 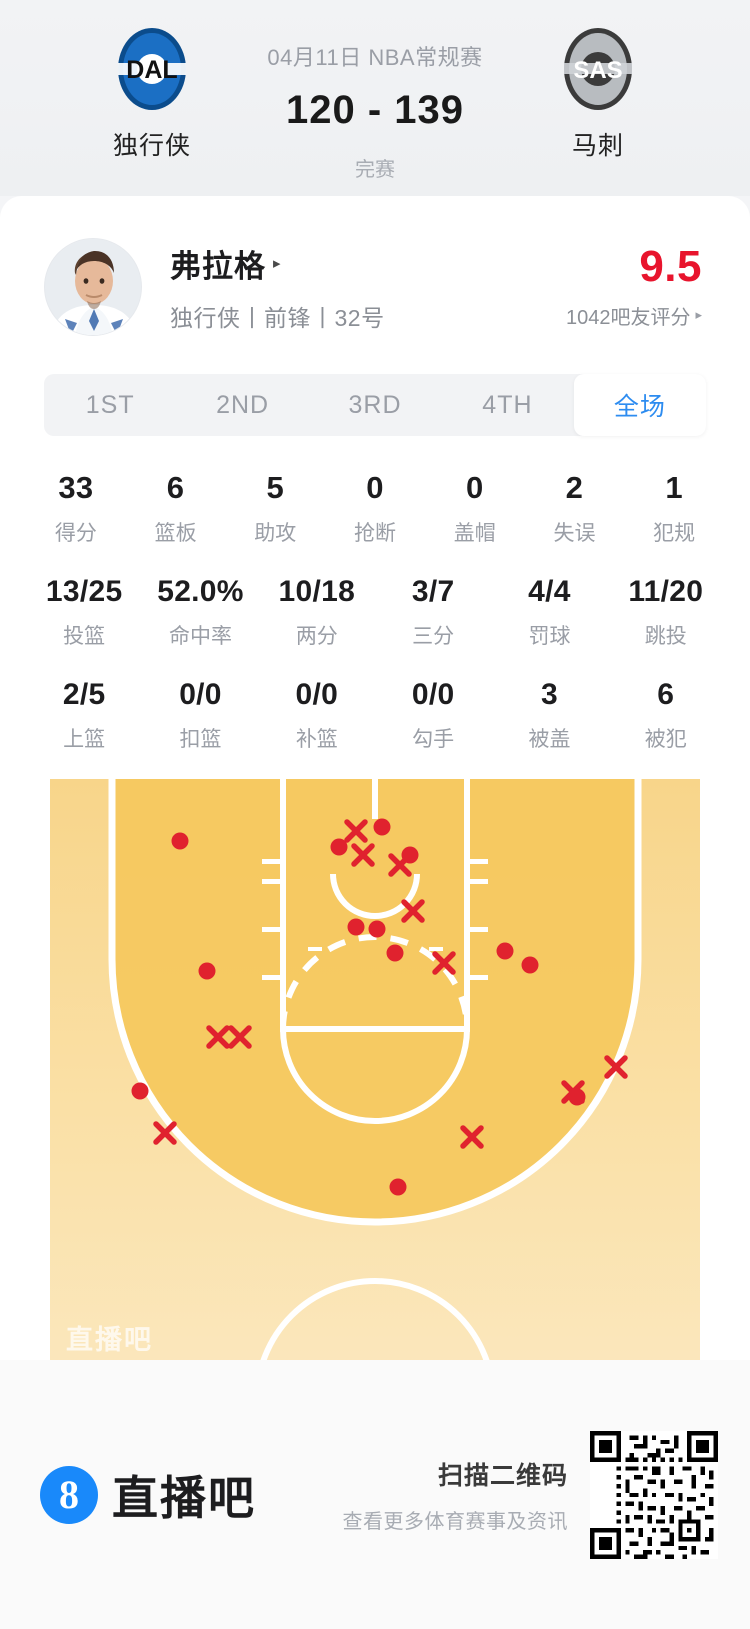 What do you see at coordinates (666, 612) in the screenshot?
I see `stat-cell-跳投: 11/20 跳投` at bounding box center [666, 612].